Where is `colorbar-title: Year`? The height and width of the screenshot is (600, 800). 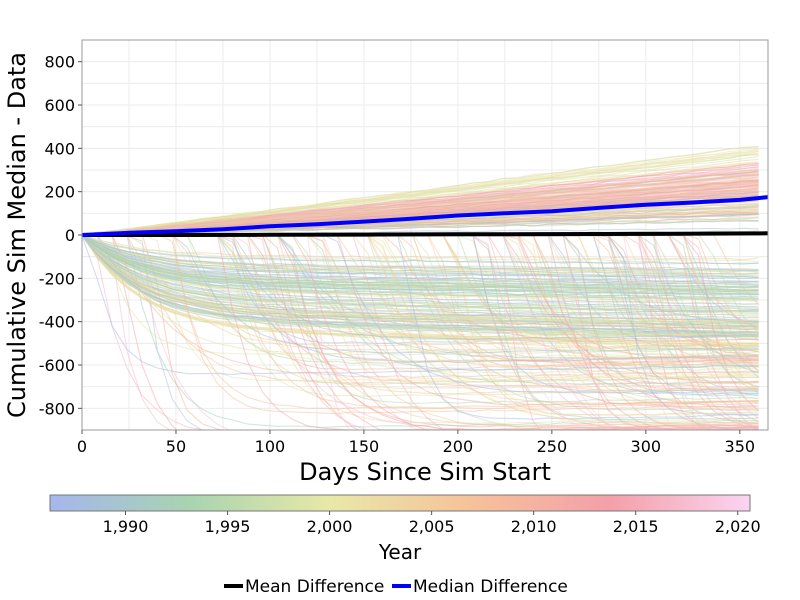 colorbar-title: Year is located at coordinates (400, 552).